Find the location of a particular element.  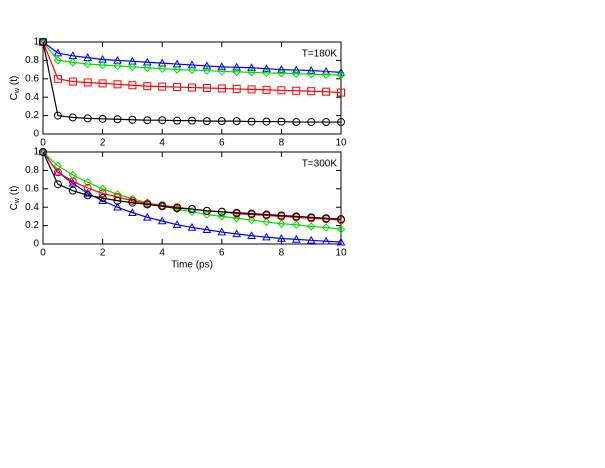

y-axis-label-main: C is located at coordinates (14, 206).